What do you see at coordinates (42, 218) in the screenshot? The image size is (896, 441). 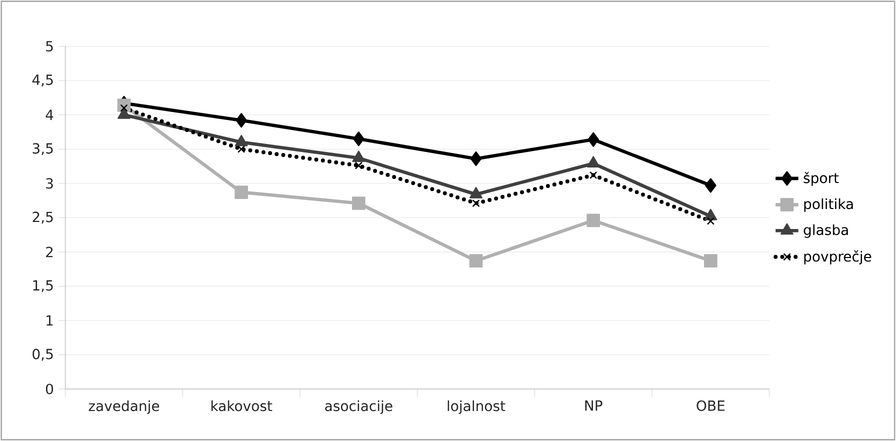 I see `y-tick-label: 2,5` at bounding box center [42, 218].